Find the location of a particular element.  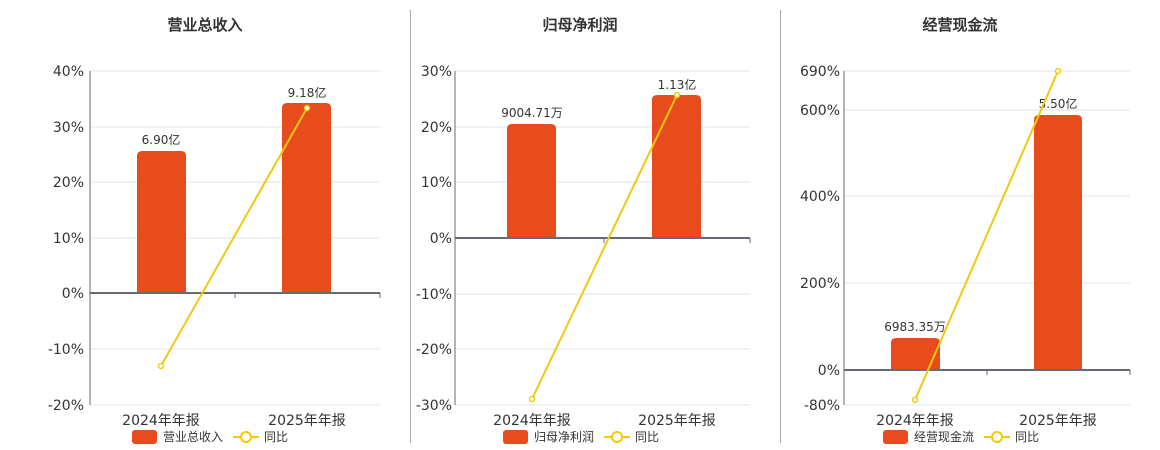

y-tick-labels: 30% 20% 10% 0% -10% -20% -30% is located at coordinates (434, 239).